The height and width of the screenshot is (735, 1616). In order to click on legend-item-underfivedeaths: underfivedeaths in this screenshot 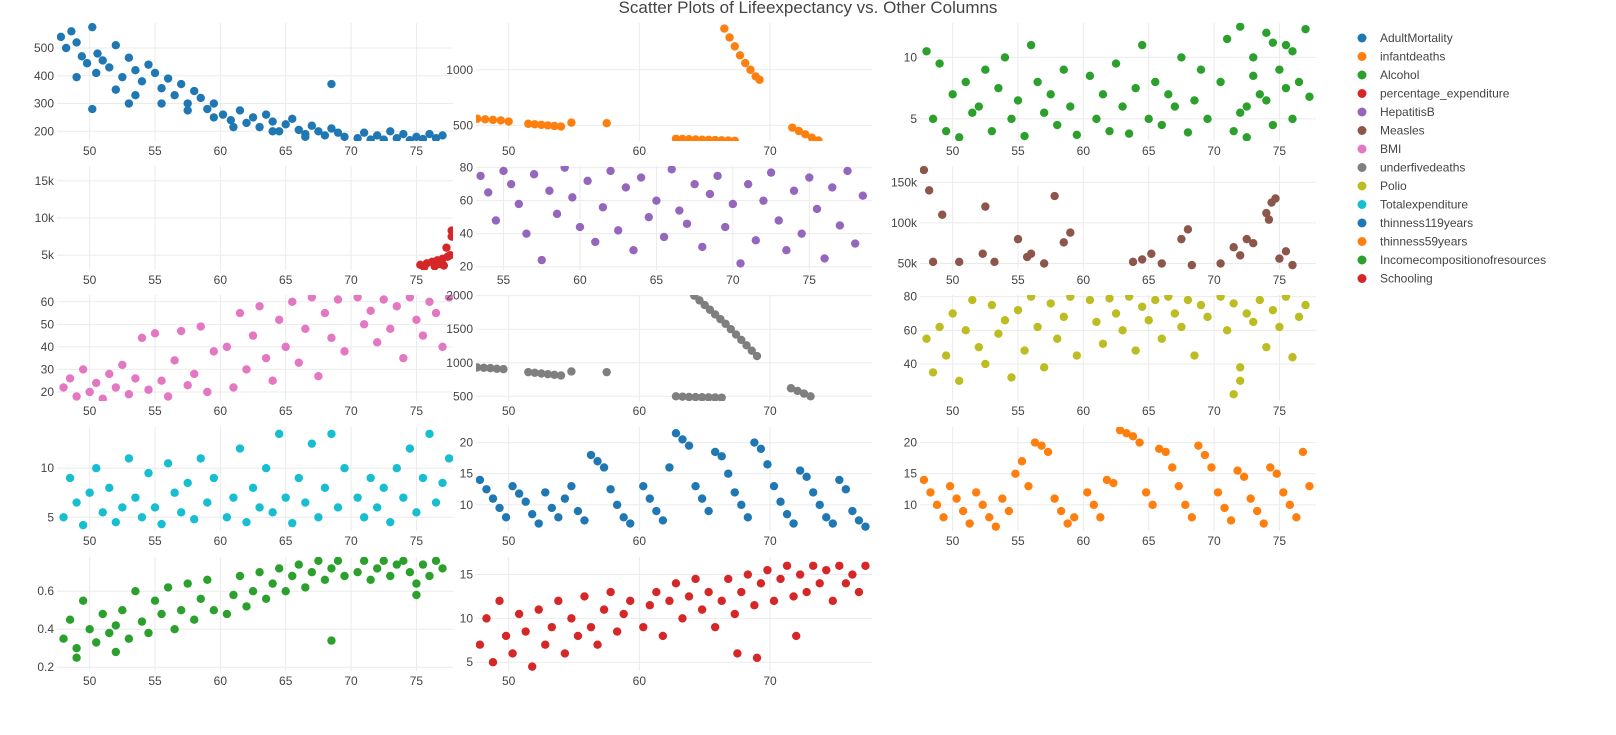, I will do `click(1411, 168)`.